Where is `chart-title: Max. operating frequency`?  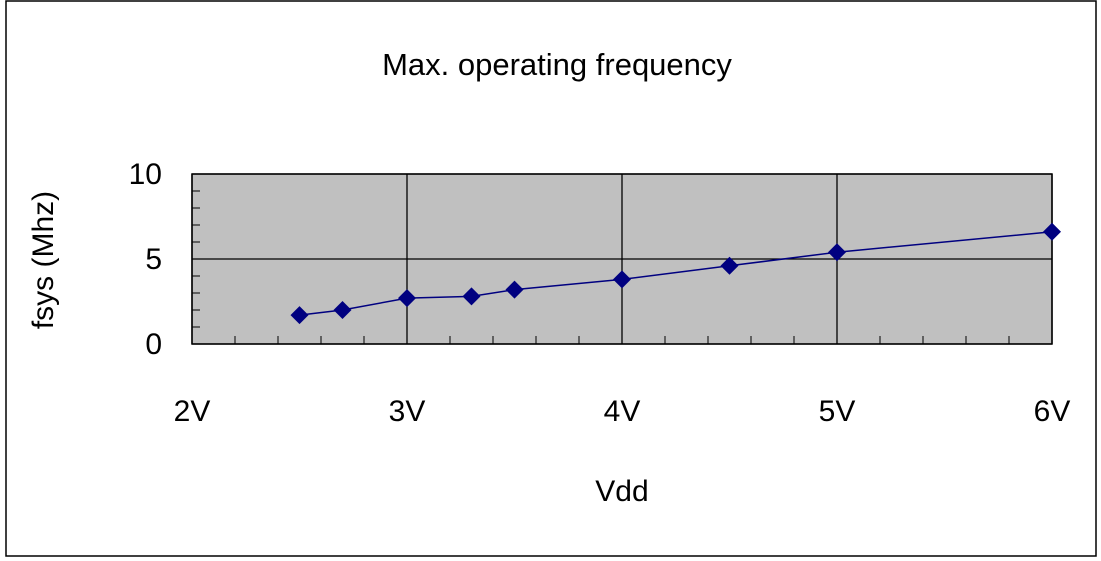 chart-title: Max. operating frequency is located at coordinates (557, 64).